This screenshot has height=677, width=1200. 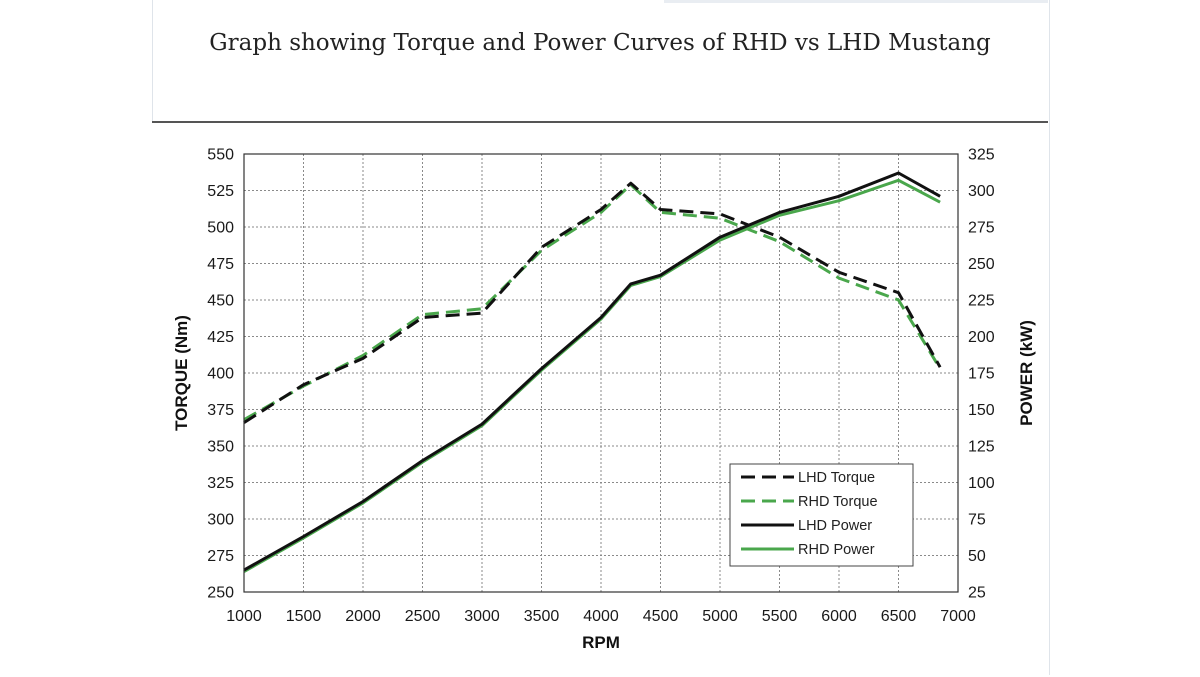 I want to click on y2-tick-label: 275, so click(x=981, y=228).